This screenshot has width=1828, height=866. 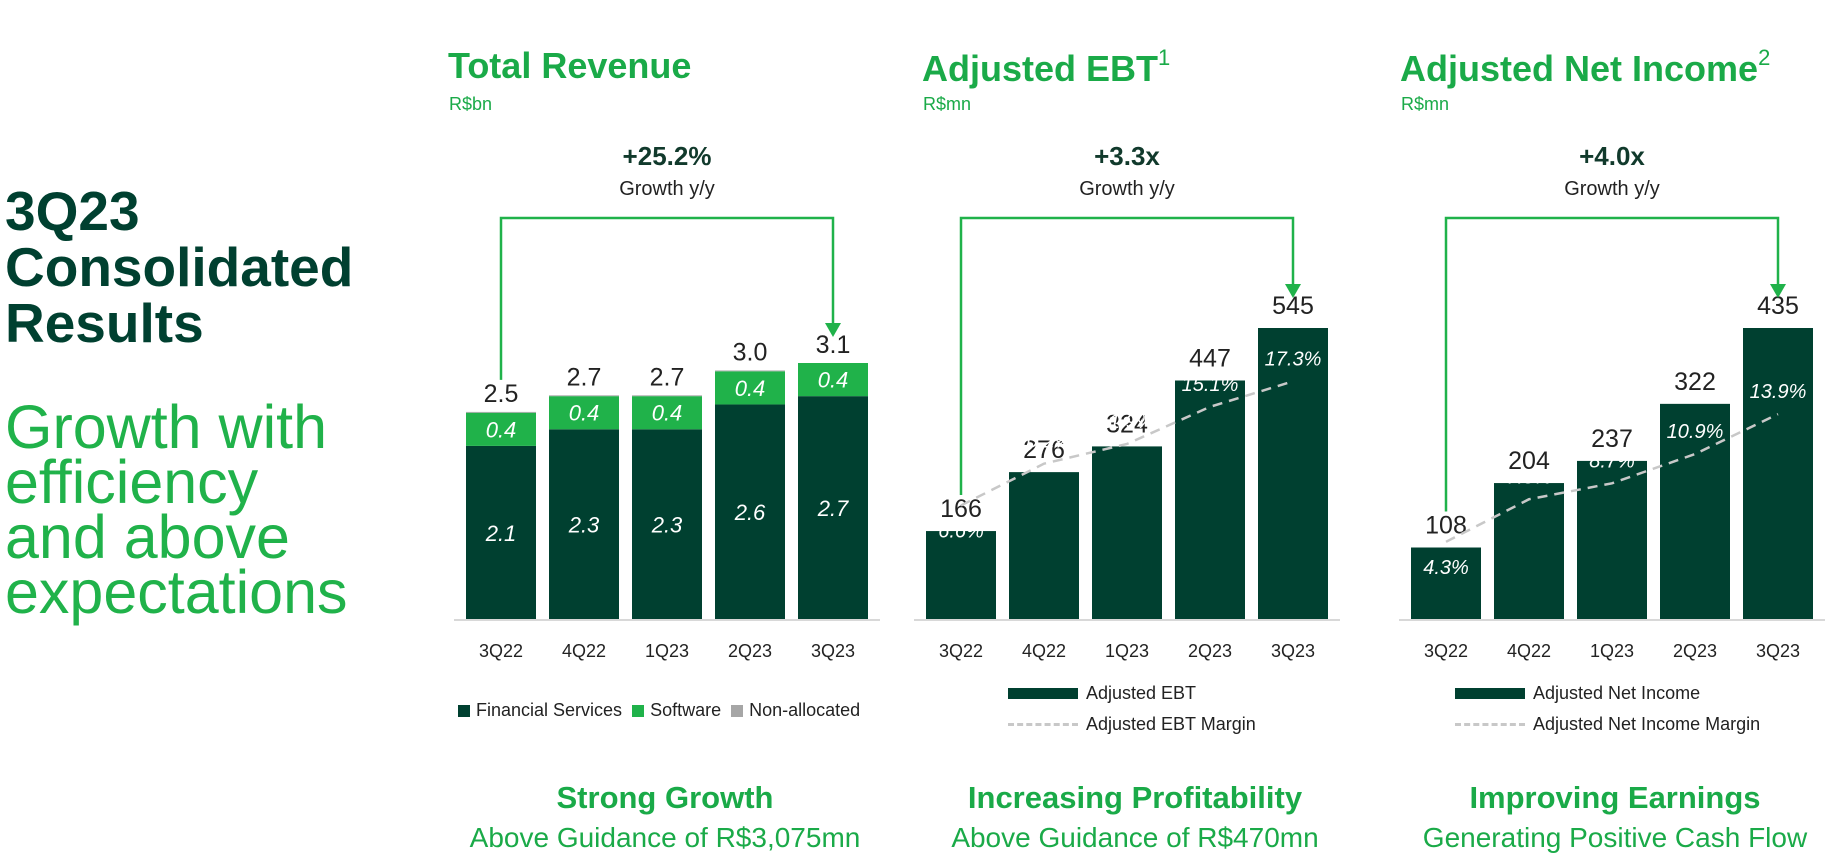 I want to click on ebt-legend-bar: Adjusted EBT, so click(x=1102, y=693).